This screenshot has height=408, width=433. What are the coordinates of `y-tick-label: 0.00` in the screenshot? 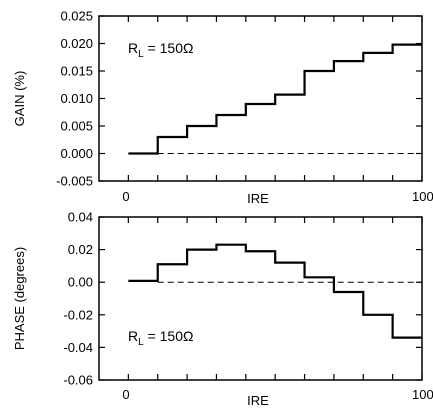 It's located at (80, 282).